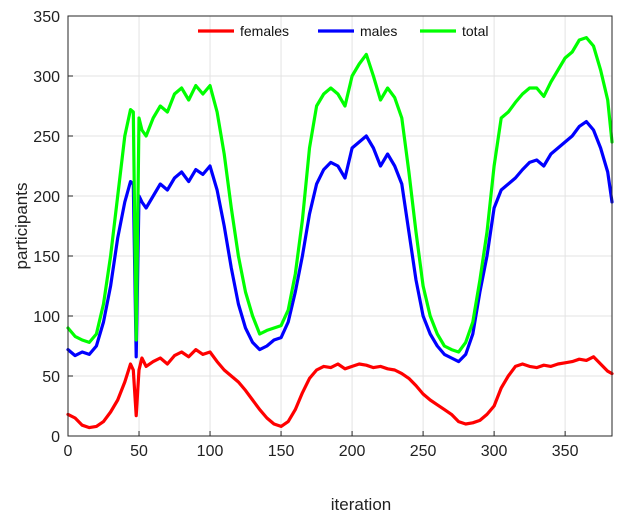 The height and width of the screenshot is (518, 641). Describe the element at coordinates (46, 257) in the screenshot. I see `y-tick-label: 150` at that location.